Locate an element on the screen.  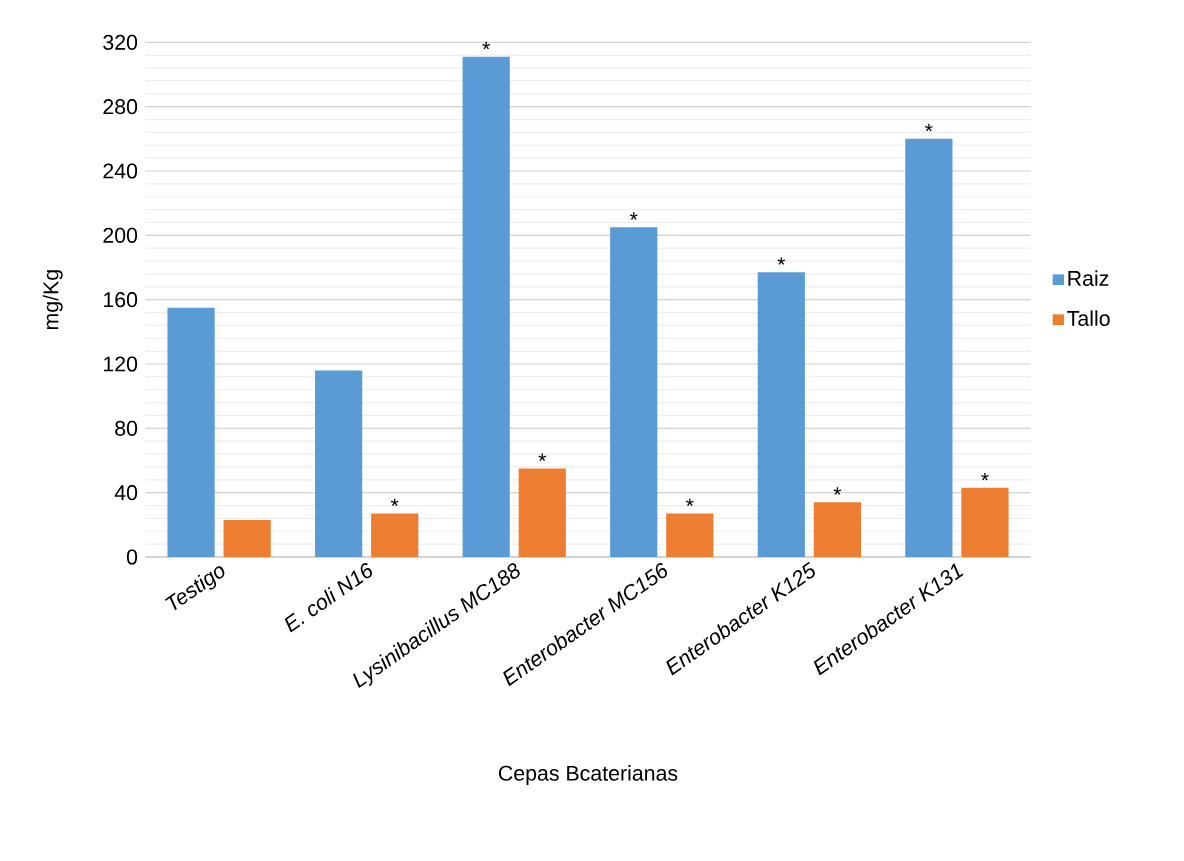
y-tick-label: 240 is located at coordinates (120, 171).